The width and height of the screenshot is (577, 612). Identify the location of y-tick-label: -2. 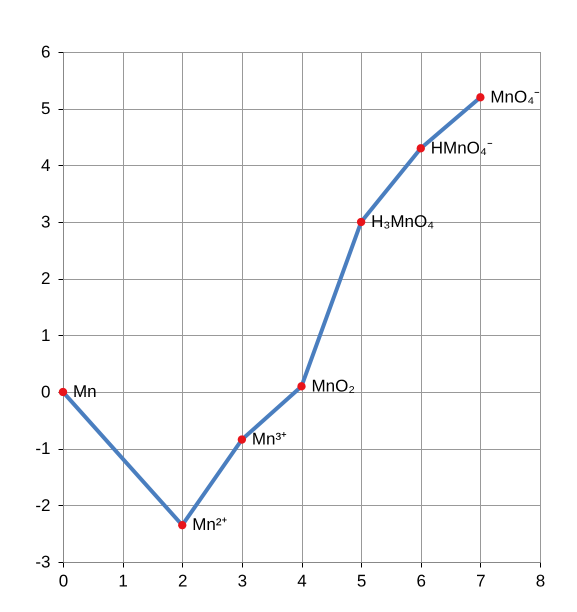
(42, 505).